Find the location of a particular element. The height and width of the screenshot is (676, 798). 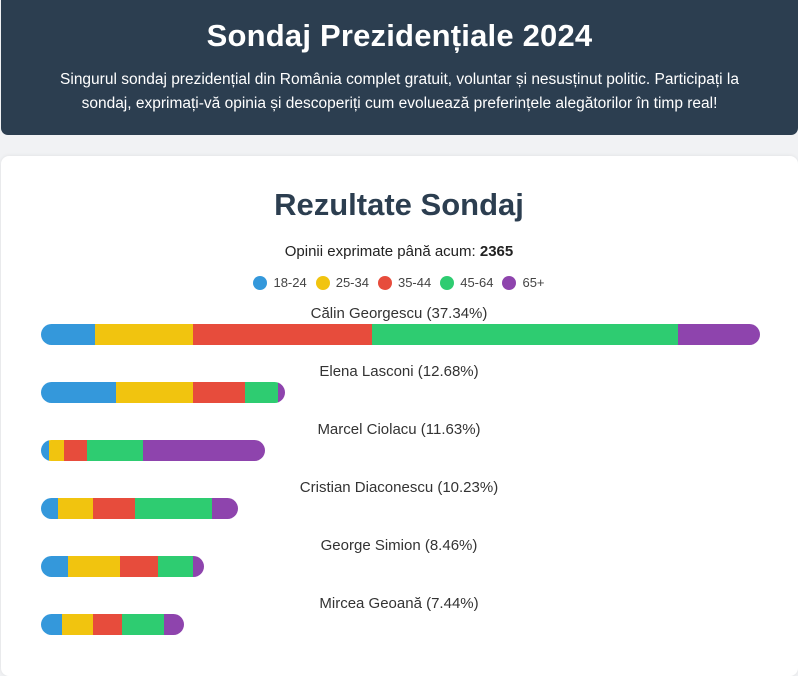

total-opinions: Opinii exprimate până acum: 2365 is located at coordinates (399, 251).